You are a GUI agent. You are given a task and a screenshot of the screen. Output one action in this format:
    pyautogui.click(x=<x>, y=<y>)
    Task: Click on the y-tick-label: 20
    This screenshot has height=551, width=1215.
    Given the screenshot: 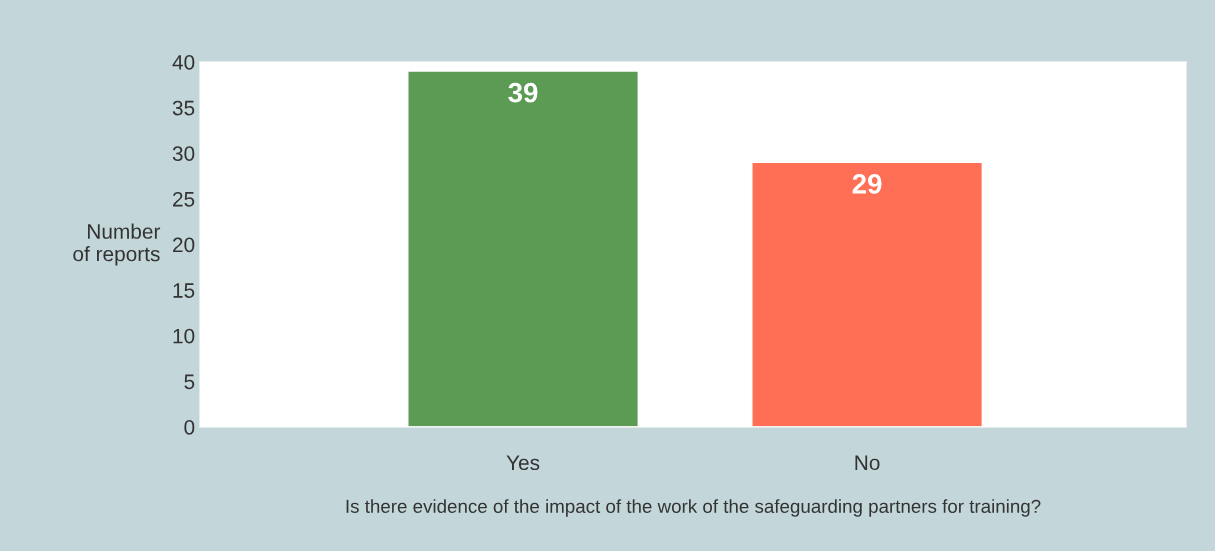 What is the action you would take?
    pyautogui.click(x=184, y=245)
    